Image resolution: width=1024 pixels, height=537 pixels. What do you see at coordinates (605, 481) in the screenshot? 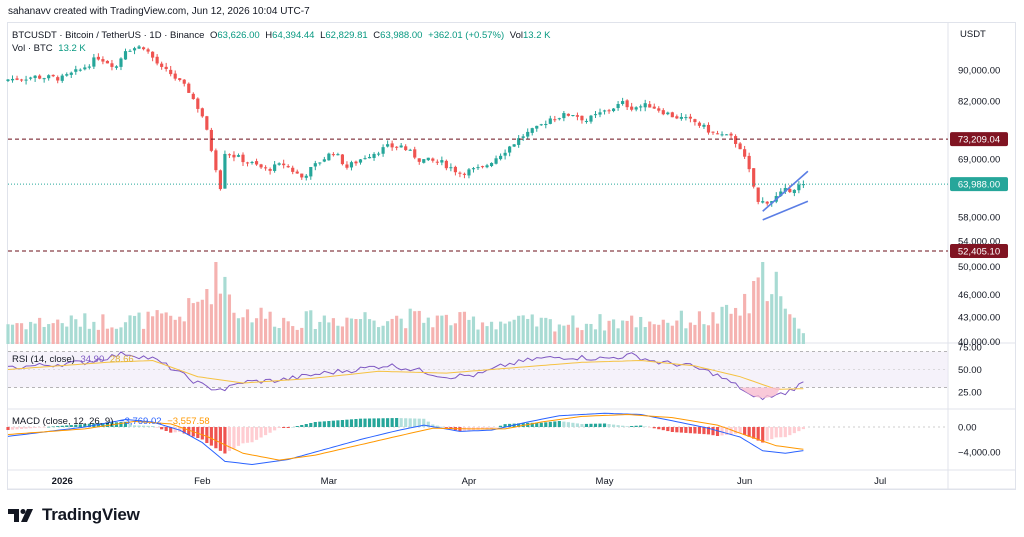
I see `time-tick-label: May` at bounding box center [605, 481].